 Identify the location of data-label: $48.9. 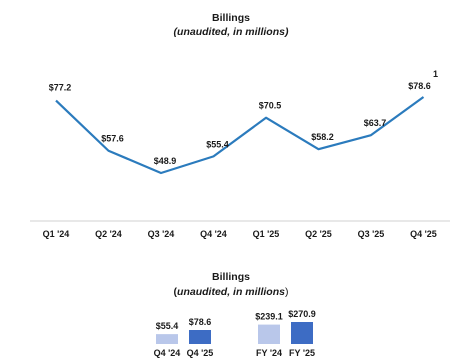
(165, 161).